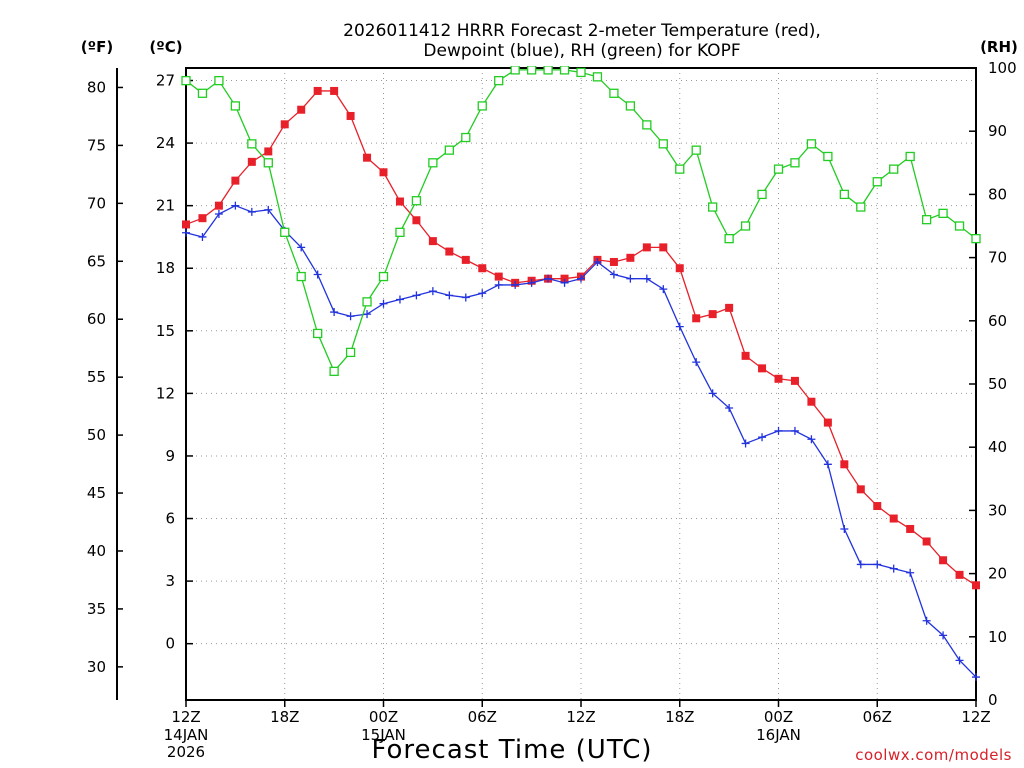 The image size is (1024, 768). Describe the element at coordinates (186, 735) in the screenshot. I see `time-date-label: 14JAN` at that location.